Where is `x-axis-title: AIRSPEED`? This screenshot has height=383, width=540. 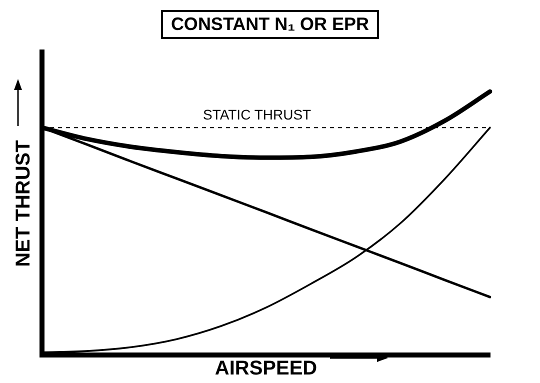 x-axis-title: AIRSPEED is located at coordinates (266, 369).